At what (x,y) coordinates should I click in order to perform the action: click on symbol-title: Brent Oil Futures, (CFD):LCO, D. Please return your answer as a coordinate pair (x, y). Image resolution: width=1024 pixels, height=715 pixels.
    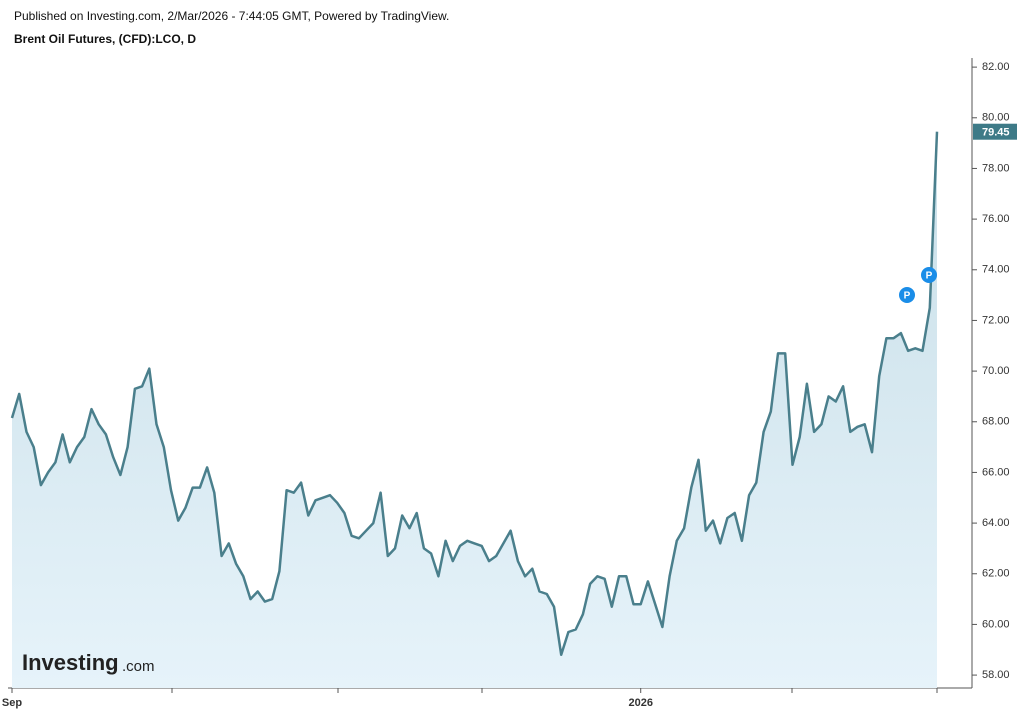
    Looking at the image, I should click on (105, 39).